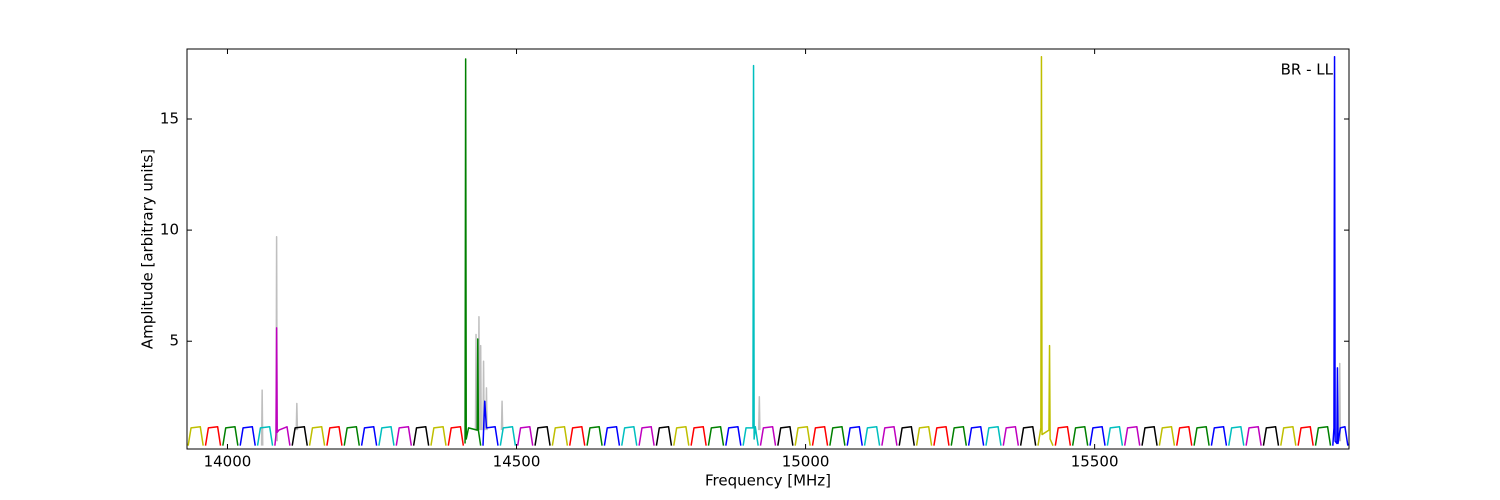 Image resolution: width=1500 pixels, height=500 pixels. Describe the element at coordinates (517, 462) in the screenshot. I see `x-tick-label: 14500` at that location.